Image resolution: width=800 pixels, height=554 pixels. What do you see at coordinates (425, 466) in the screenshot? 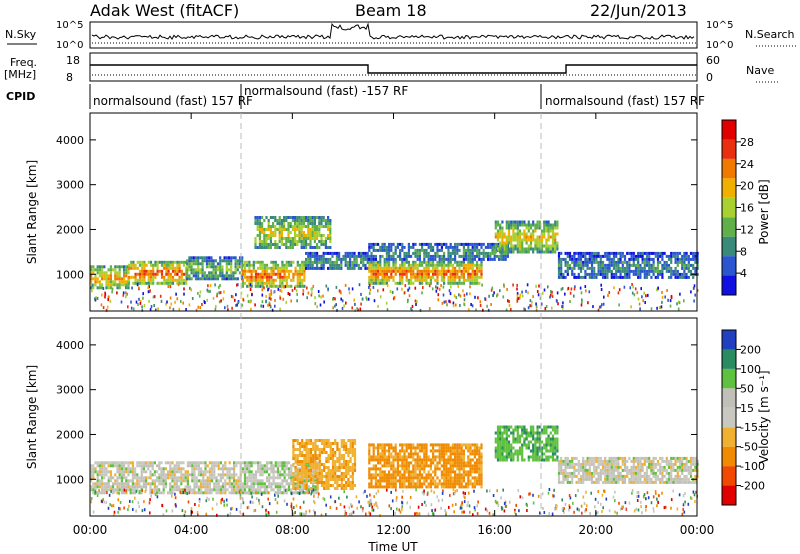
I see `heatmap-region` at bounding box center [425, 466].